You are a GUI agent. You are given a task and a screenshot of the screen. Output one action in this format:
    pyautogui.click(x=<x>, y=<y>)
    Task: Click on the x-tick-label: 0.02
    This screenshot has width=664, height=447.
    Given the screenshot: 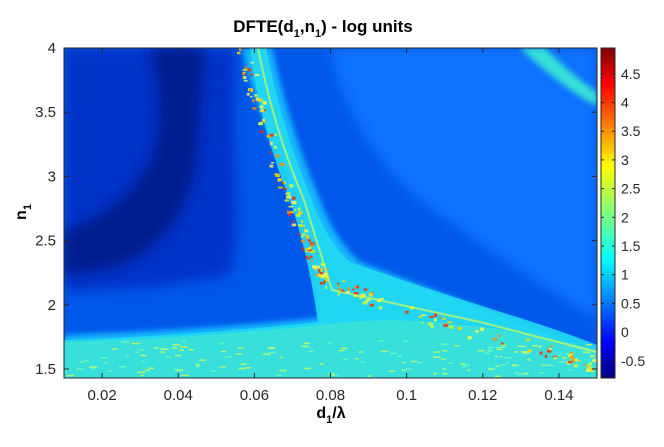 What is the action you would take?
    pyautogui.click(x=101, y=395)
    